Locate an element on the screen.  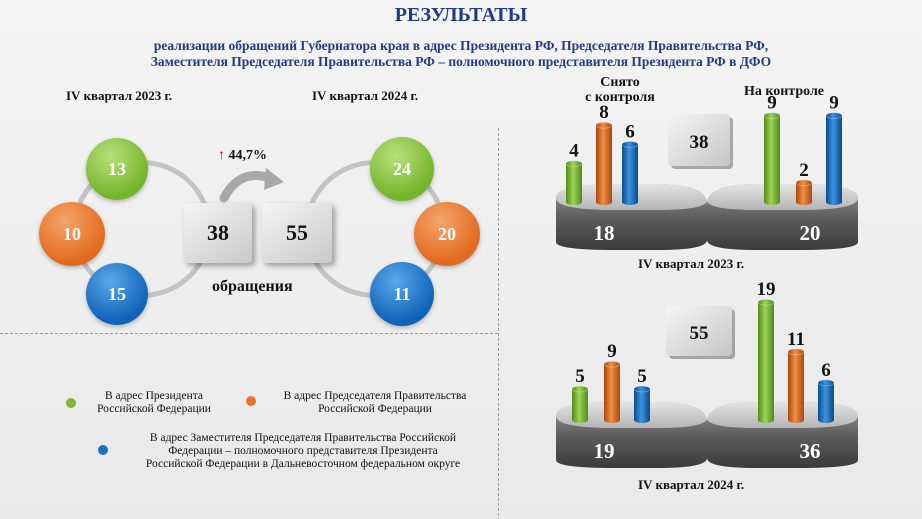
circle-2023-president: 13 is located at coordinates (117, 169).